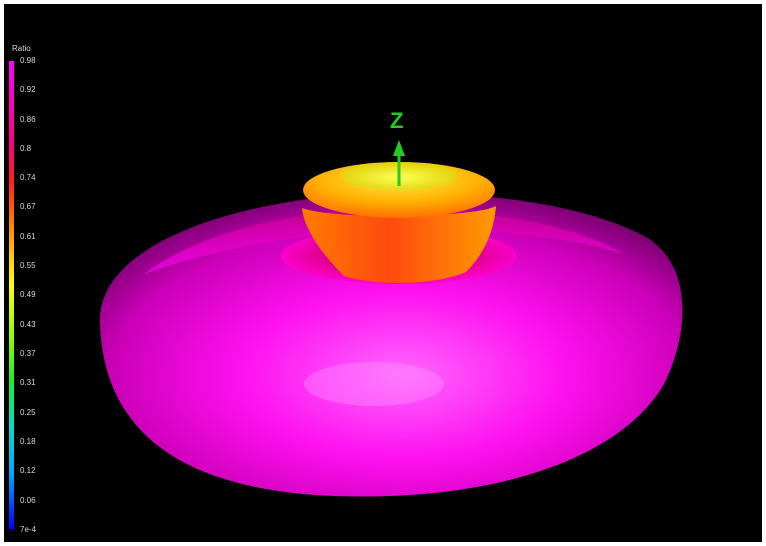  I want to click on legend-tick: 0.49, so click(28, 294).